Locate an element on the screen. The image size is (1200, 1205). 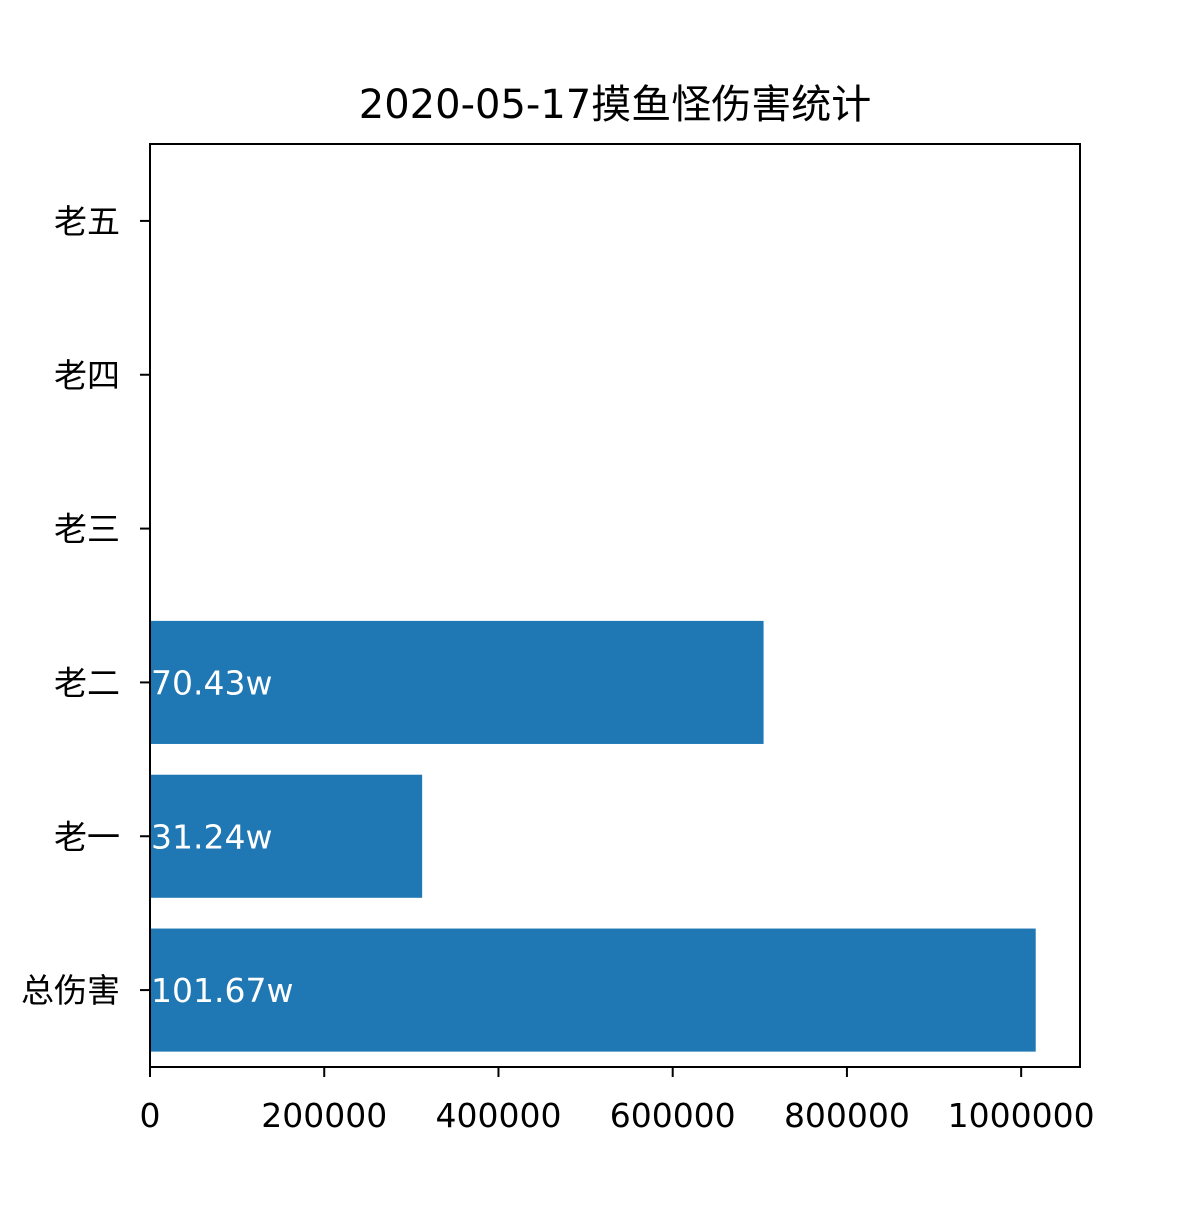
y-tick-label-4: 老四 is located at coordinates (87, 375).